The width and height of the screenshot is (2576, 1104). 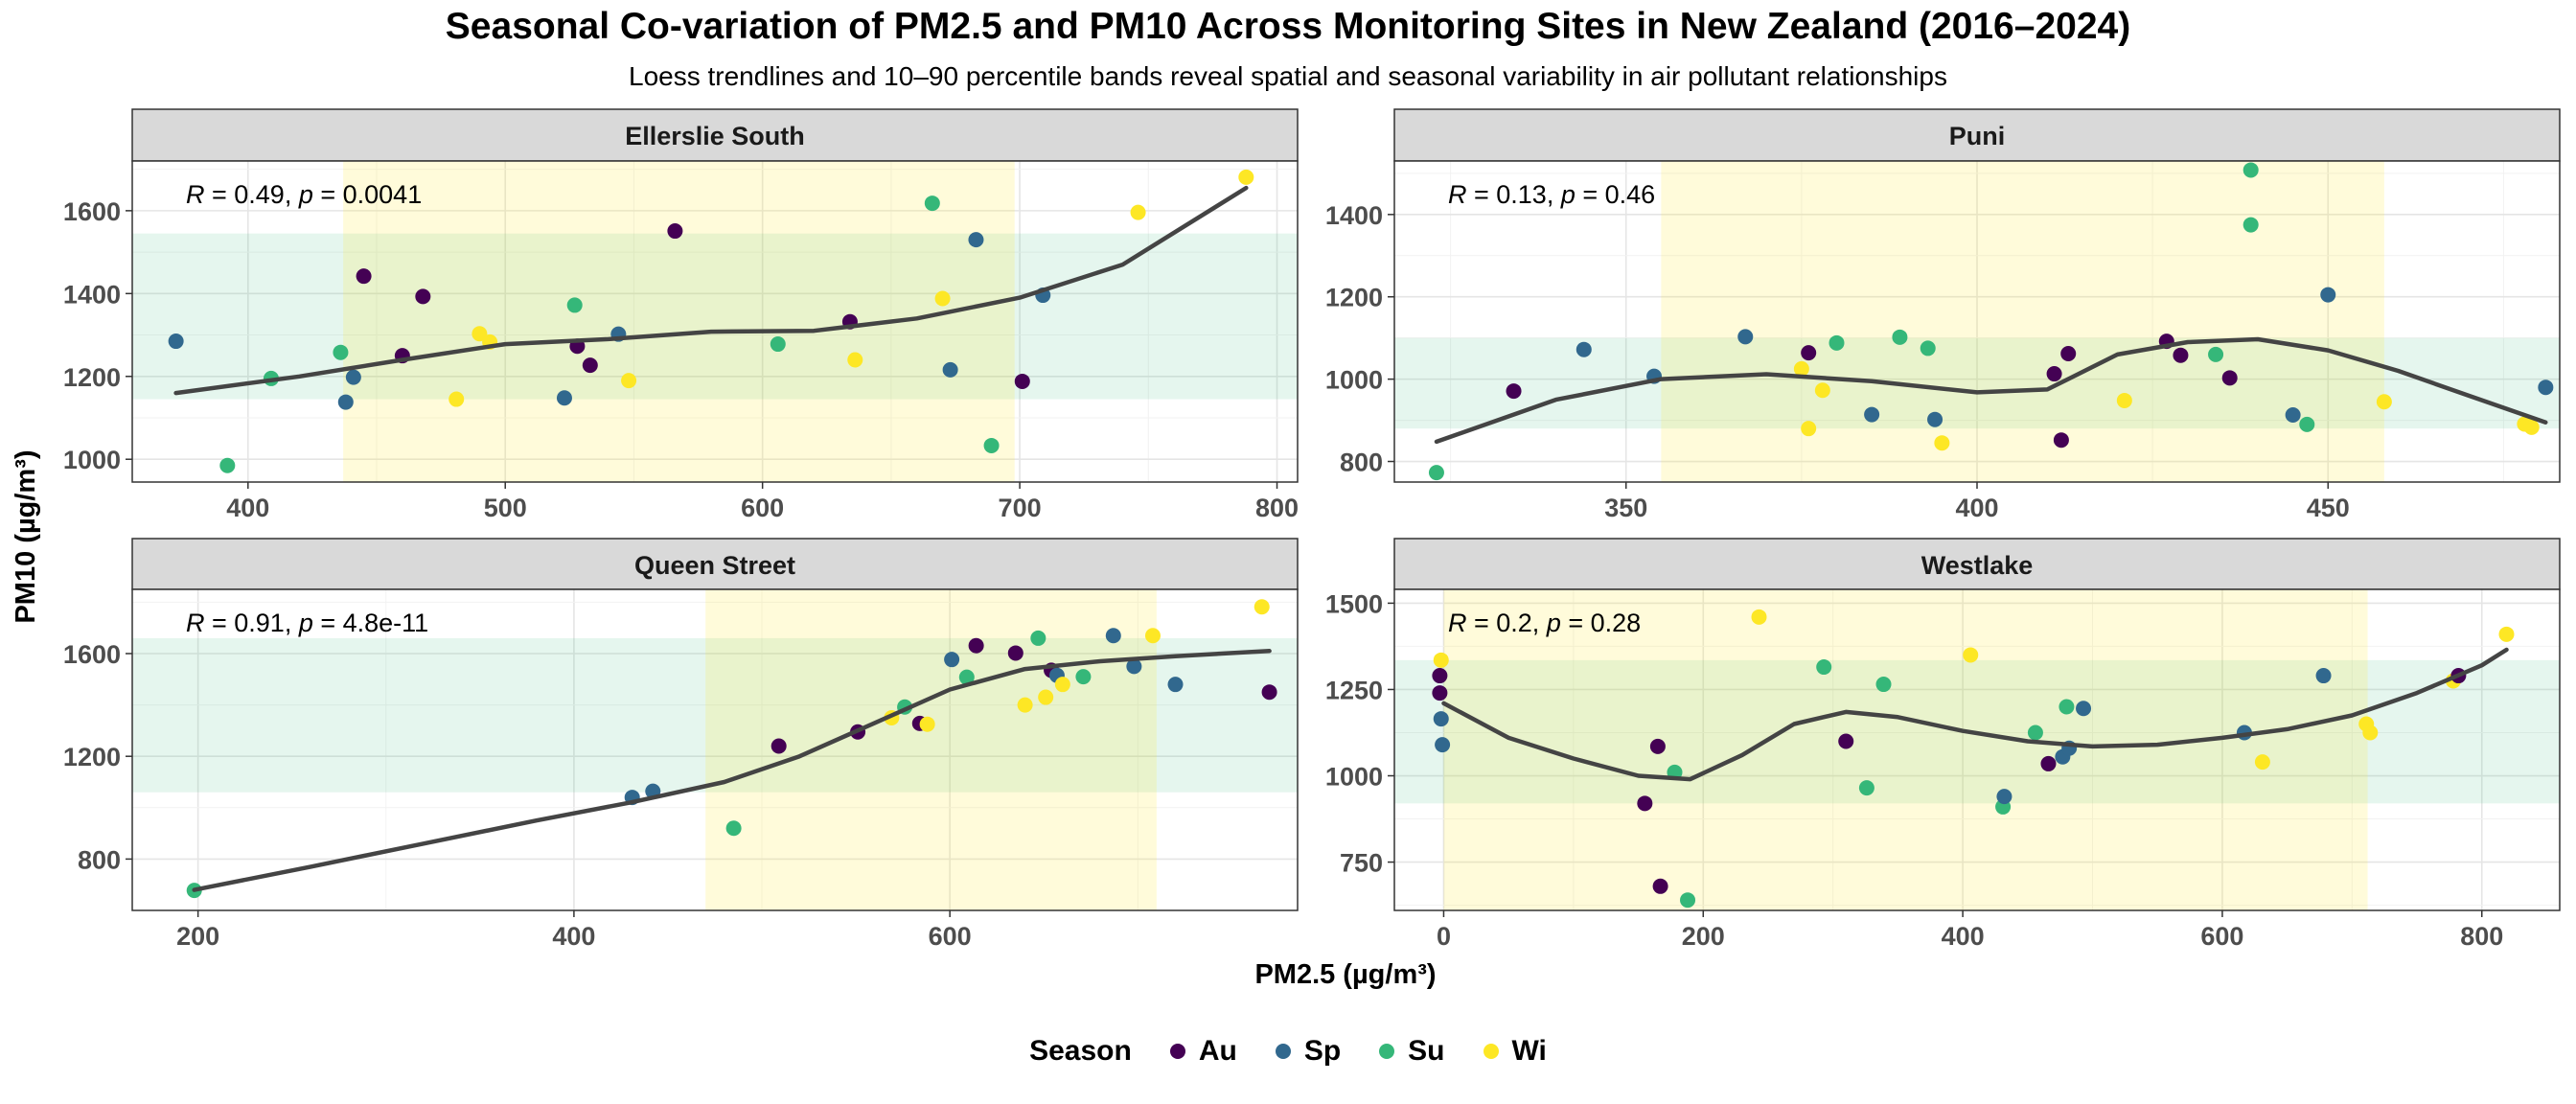 I want to click on plot-background, so click(x=715, y=749).